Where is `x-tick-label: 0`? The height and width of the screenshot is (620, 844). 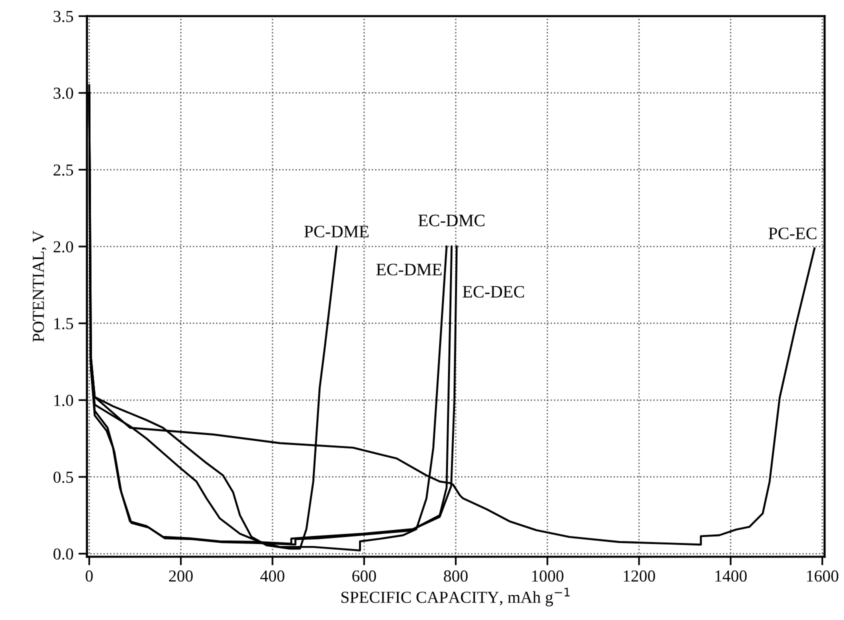 x-tick-label: 0 is located at coordinates (89, 576).